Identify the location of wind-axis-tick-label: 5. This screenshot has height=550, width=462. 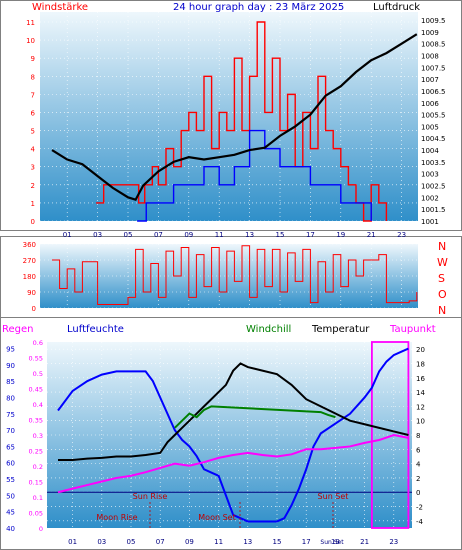
(33, 132).